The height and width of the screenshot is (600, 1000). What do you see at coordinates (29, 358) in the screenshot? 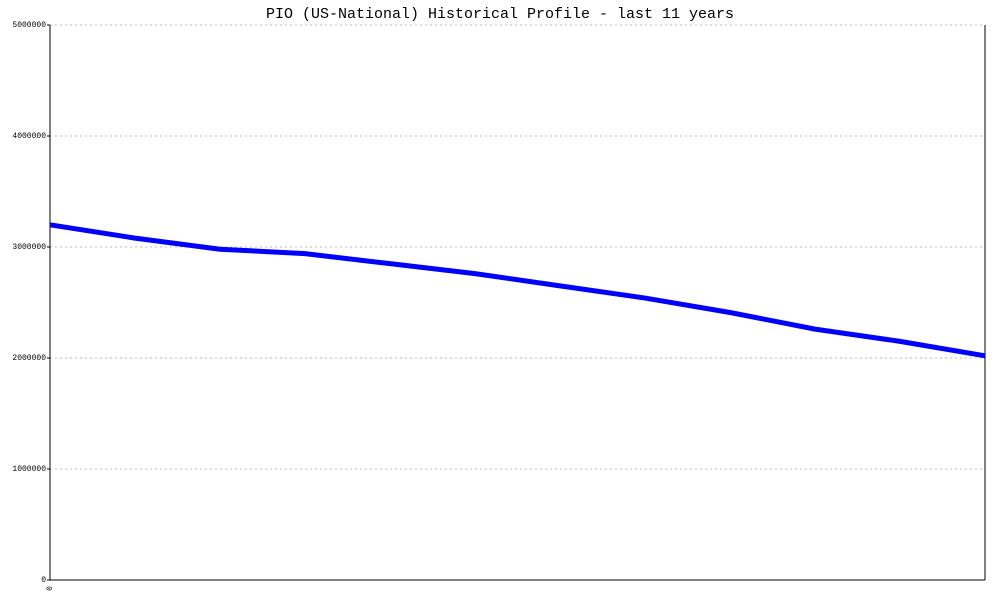
I see `y-tick-label: 2000000` at bounding box center [29, 358].